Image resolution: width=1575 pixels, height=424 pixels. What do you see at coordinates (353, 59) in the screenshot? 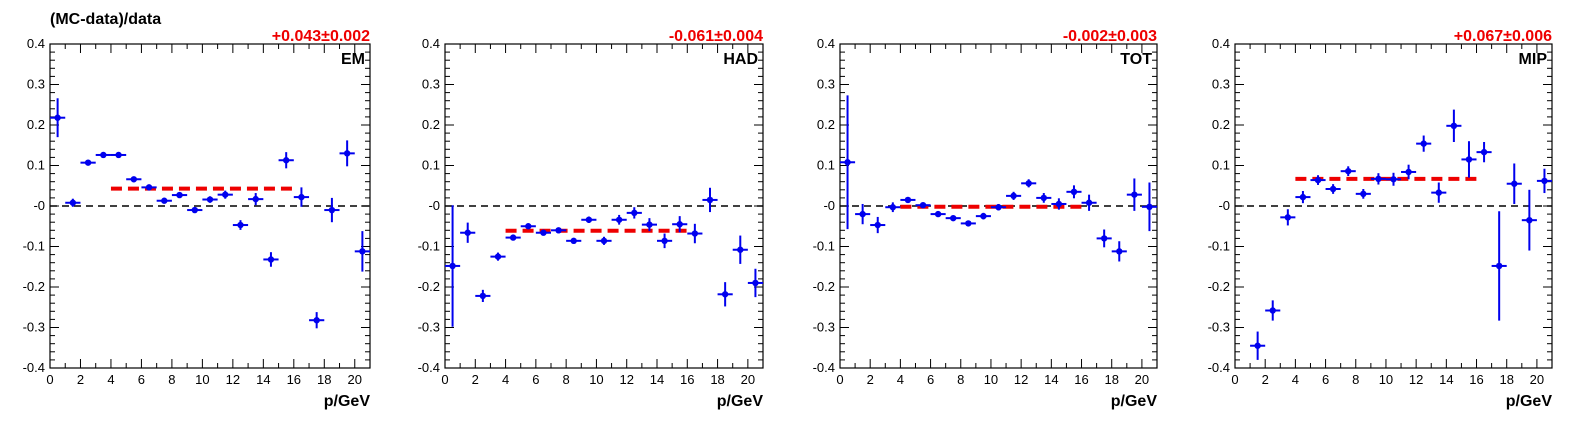
I see `panel-label: EM` at bounding box center [353, 59].